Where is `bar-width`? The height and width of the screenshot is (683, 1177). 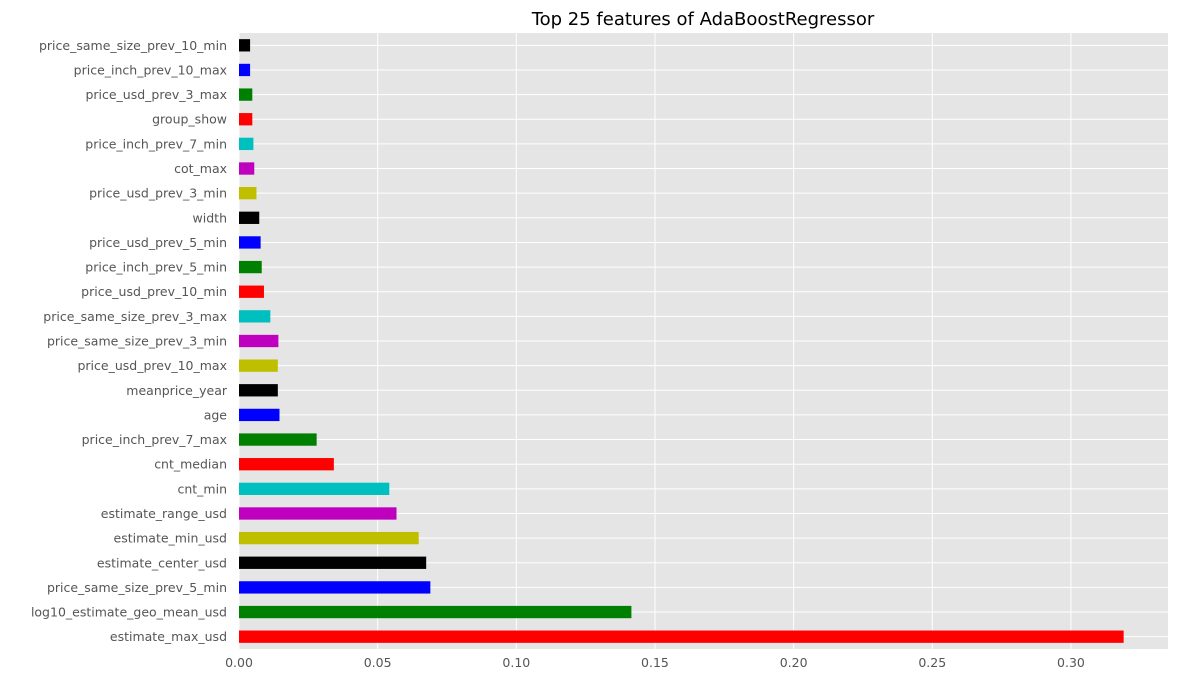
bar-width is located at coordinates (249, 217).